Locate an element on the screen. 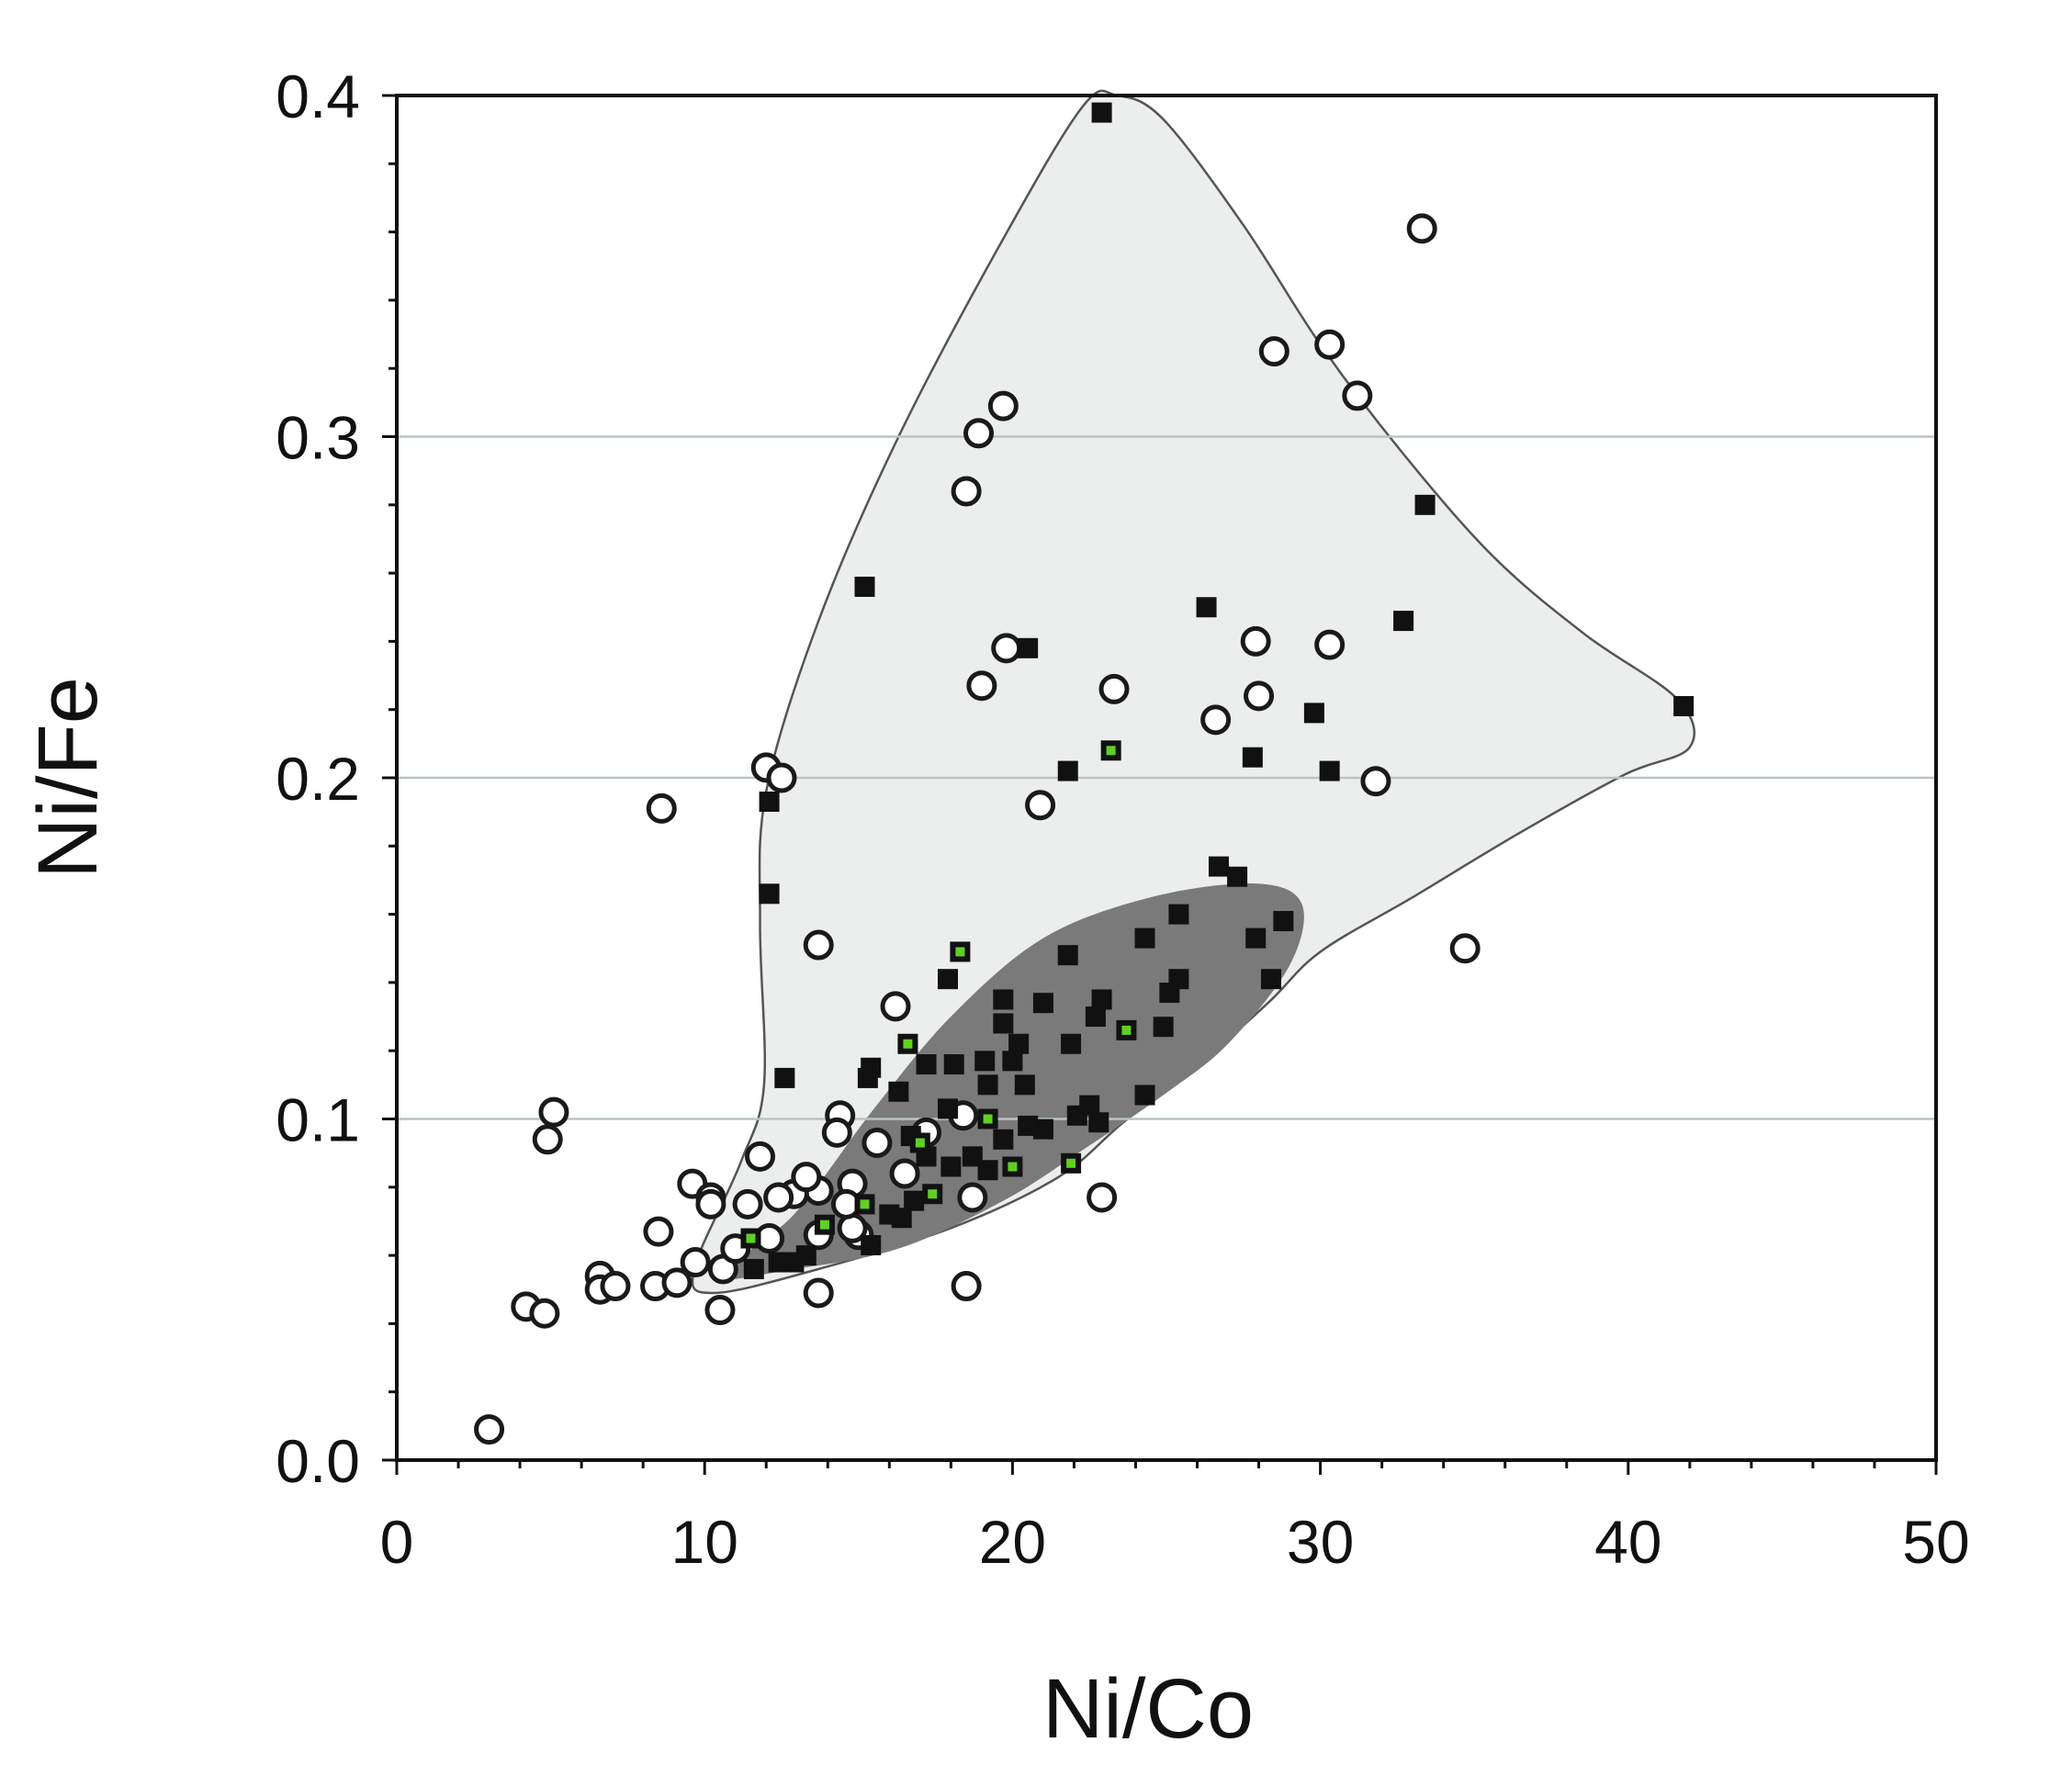 This screenshot has width=2072, height=1776. x-tick-label: 30 is located at coordinates (1320, 1542).